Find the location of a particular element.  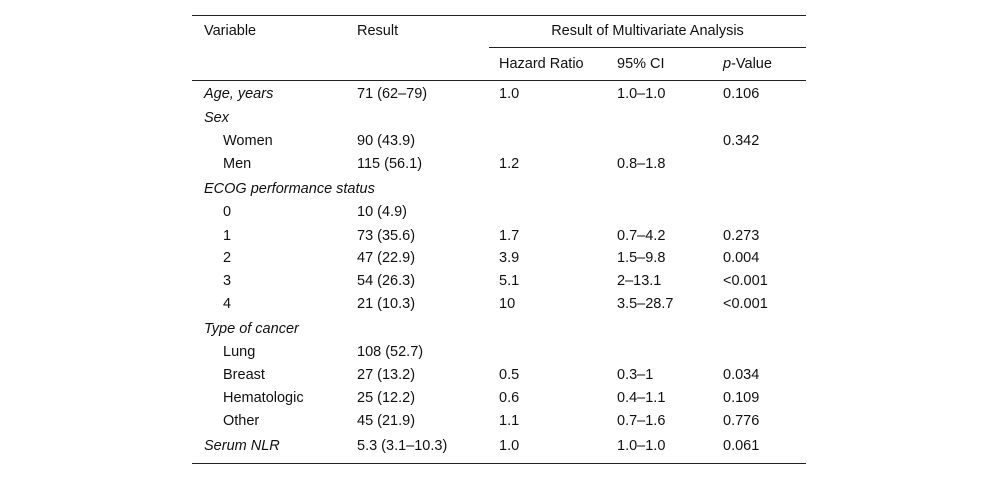

text-part: -Value is located at coordinates (751, 63).